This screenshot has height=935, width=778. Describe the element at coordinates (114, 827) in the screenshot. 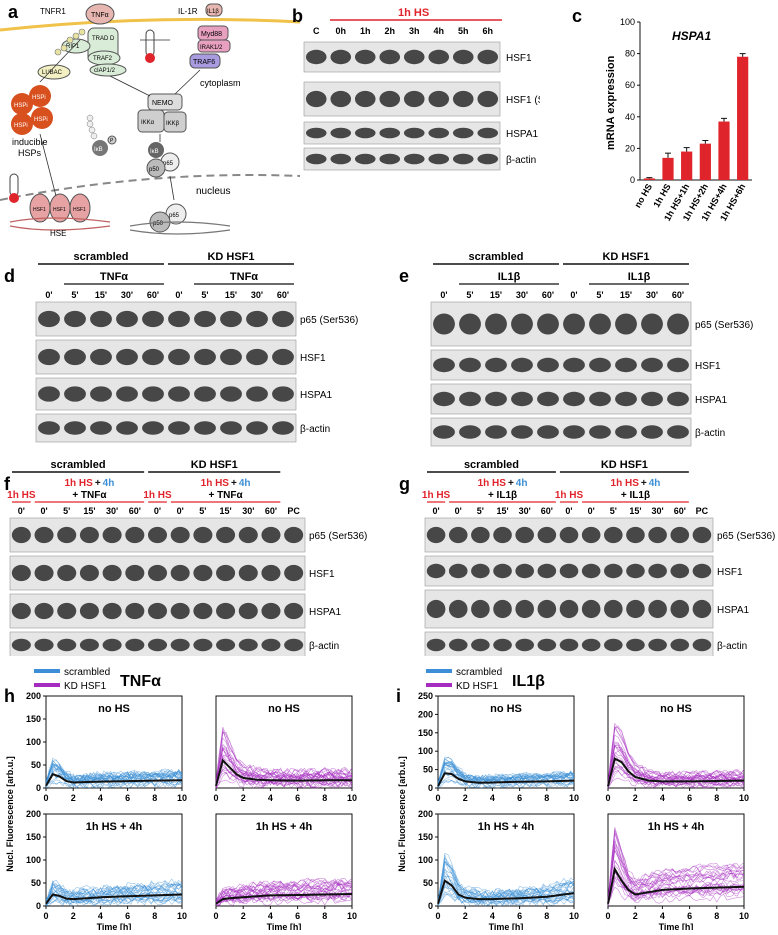

I see `subplot-title: 1h HS + 4h` at that location.